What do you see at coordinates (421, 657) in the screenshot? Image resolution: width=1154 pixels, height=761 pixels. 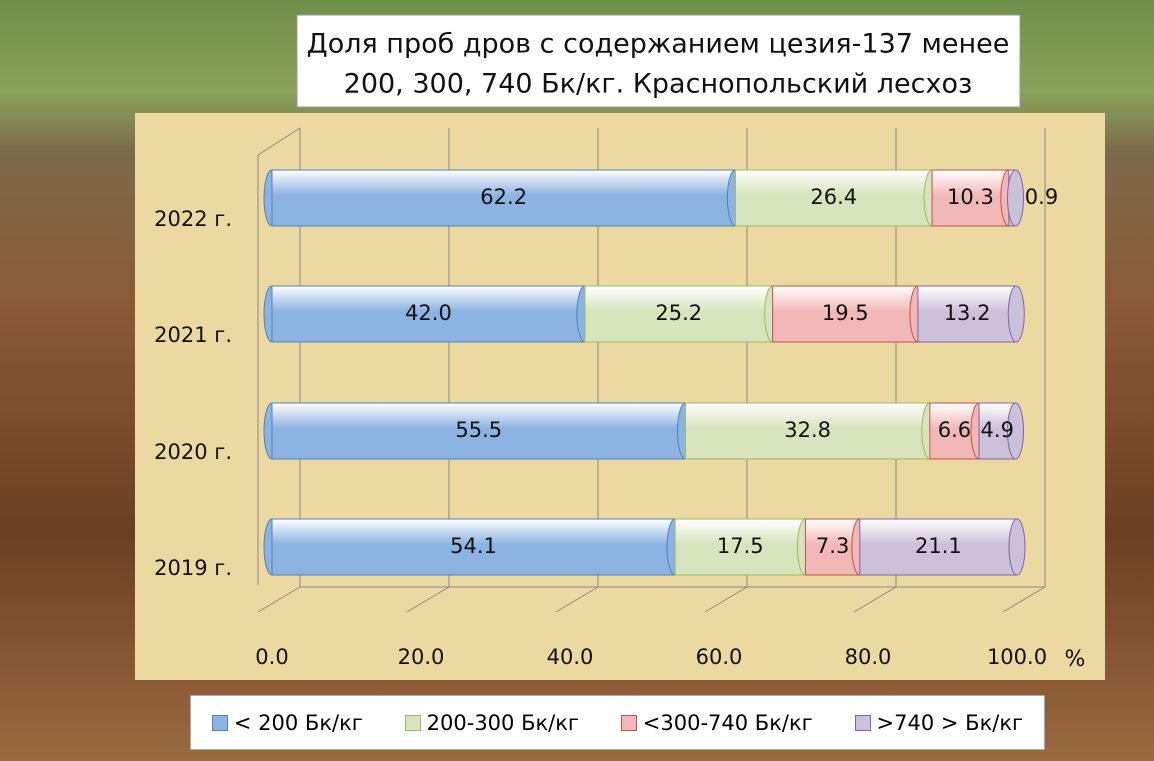 I see `x-tick-label: 20.0` at bounding box center [421, 657].